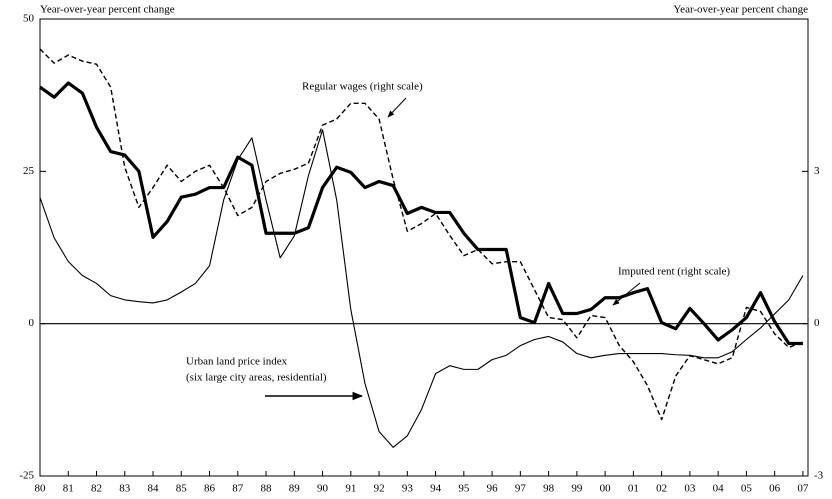  Describe the element at coordinates (379, 489) in the screenshot. I see `x-tick-label: 92` at that location.